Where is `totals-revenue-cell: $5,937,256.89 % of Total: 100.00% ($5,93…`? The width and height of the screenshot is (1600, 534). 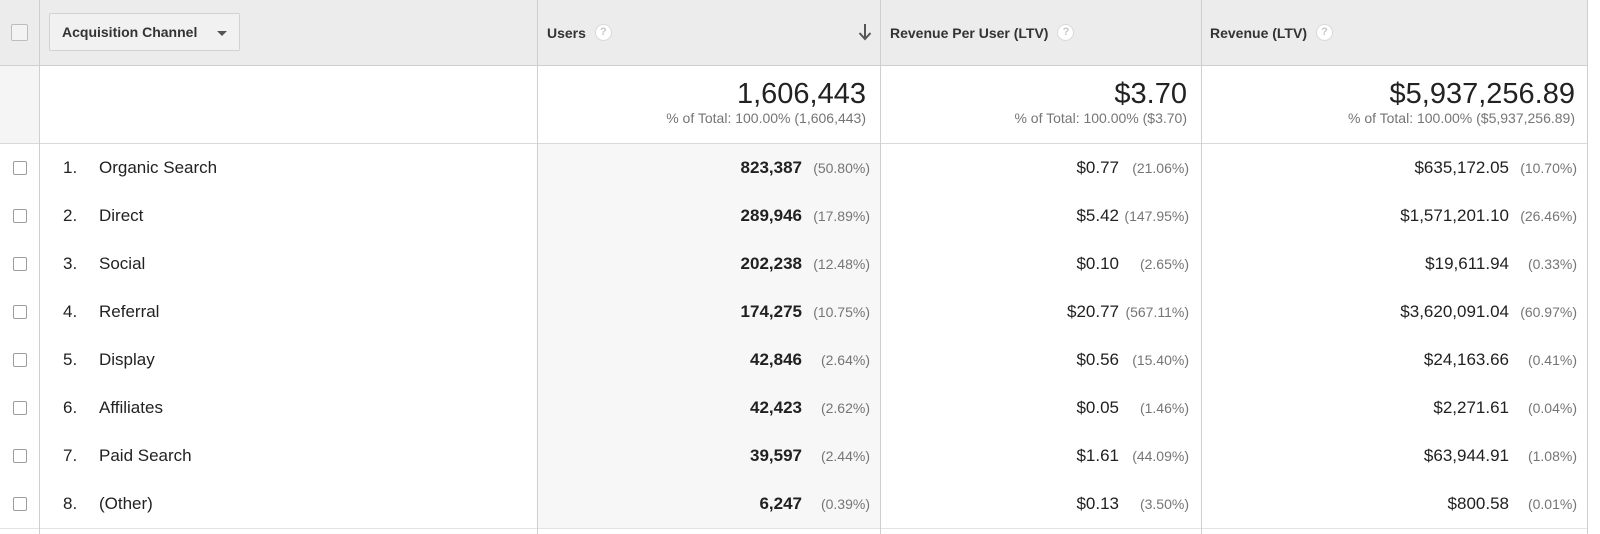
totals-revenue-cell: $5,937,256.89 % of Total: 100.00% ($5,93… is located at coordinates (1394, 104).